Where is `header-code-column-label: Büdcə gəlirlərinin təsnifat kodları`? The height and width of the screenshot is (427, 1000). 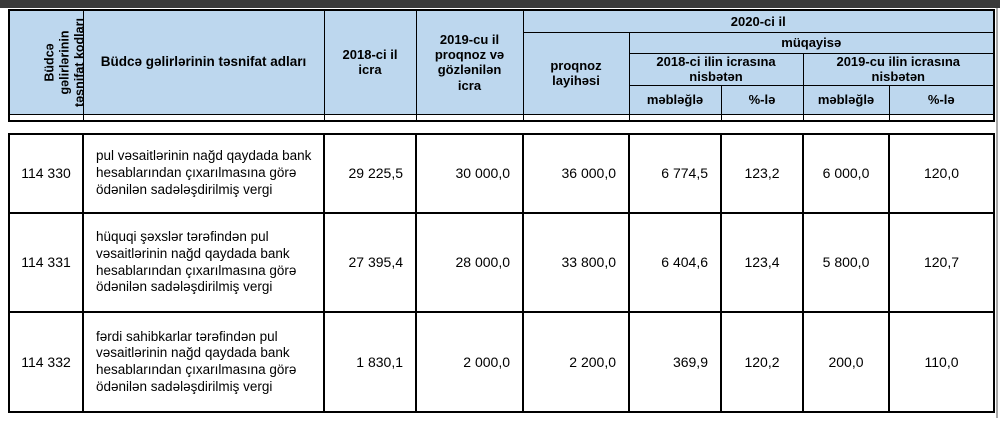
header-code-column-label: Büdcə gəlirlərinin təsnifat kodları is located at coordinates (64, 62).